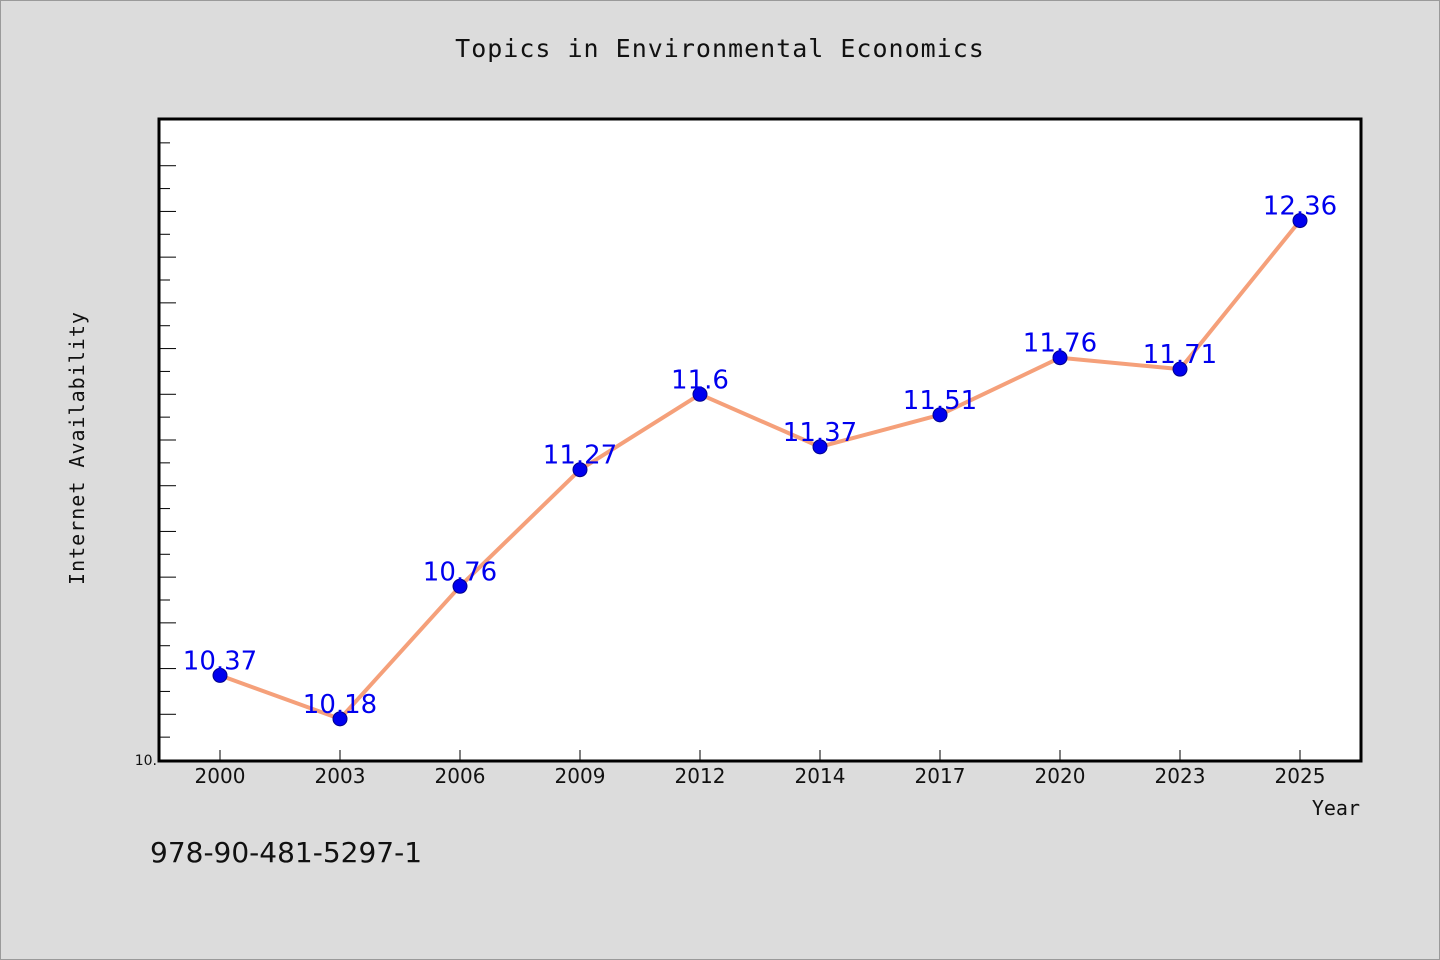  I want to click on chart-title: Topics in Environmental Economics, so click(720, 48).